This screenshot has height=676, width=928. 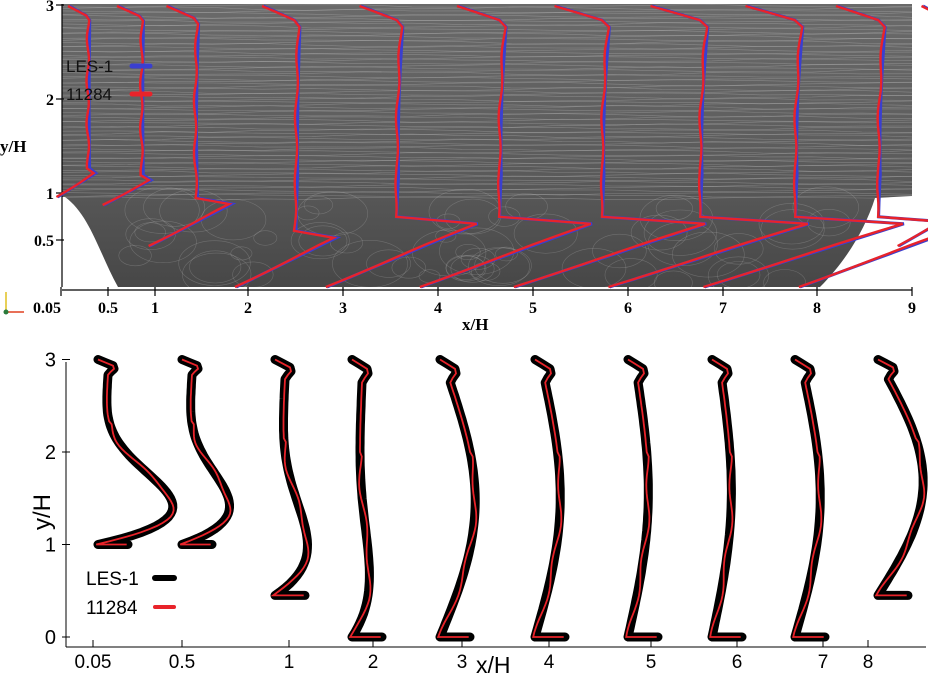 What do you see at coordinates (13, 303) in the screenshot?
I see `orientation-triad-icon` at bounding box center [13, 303].